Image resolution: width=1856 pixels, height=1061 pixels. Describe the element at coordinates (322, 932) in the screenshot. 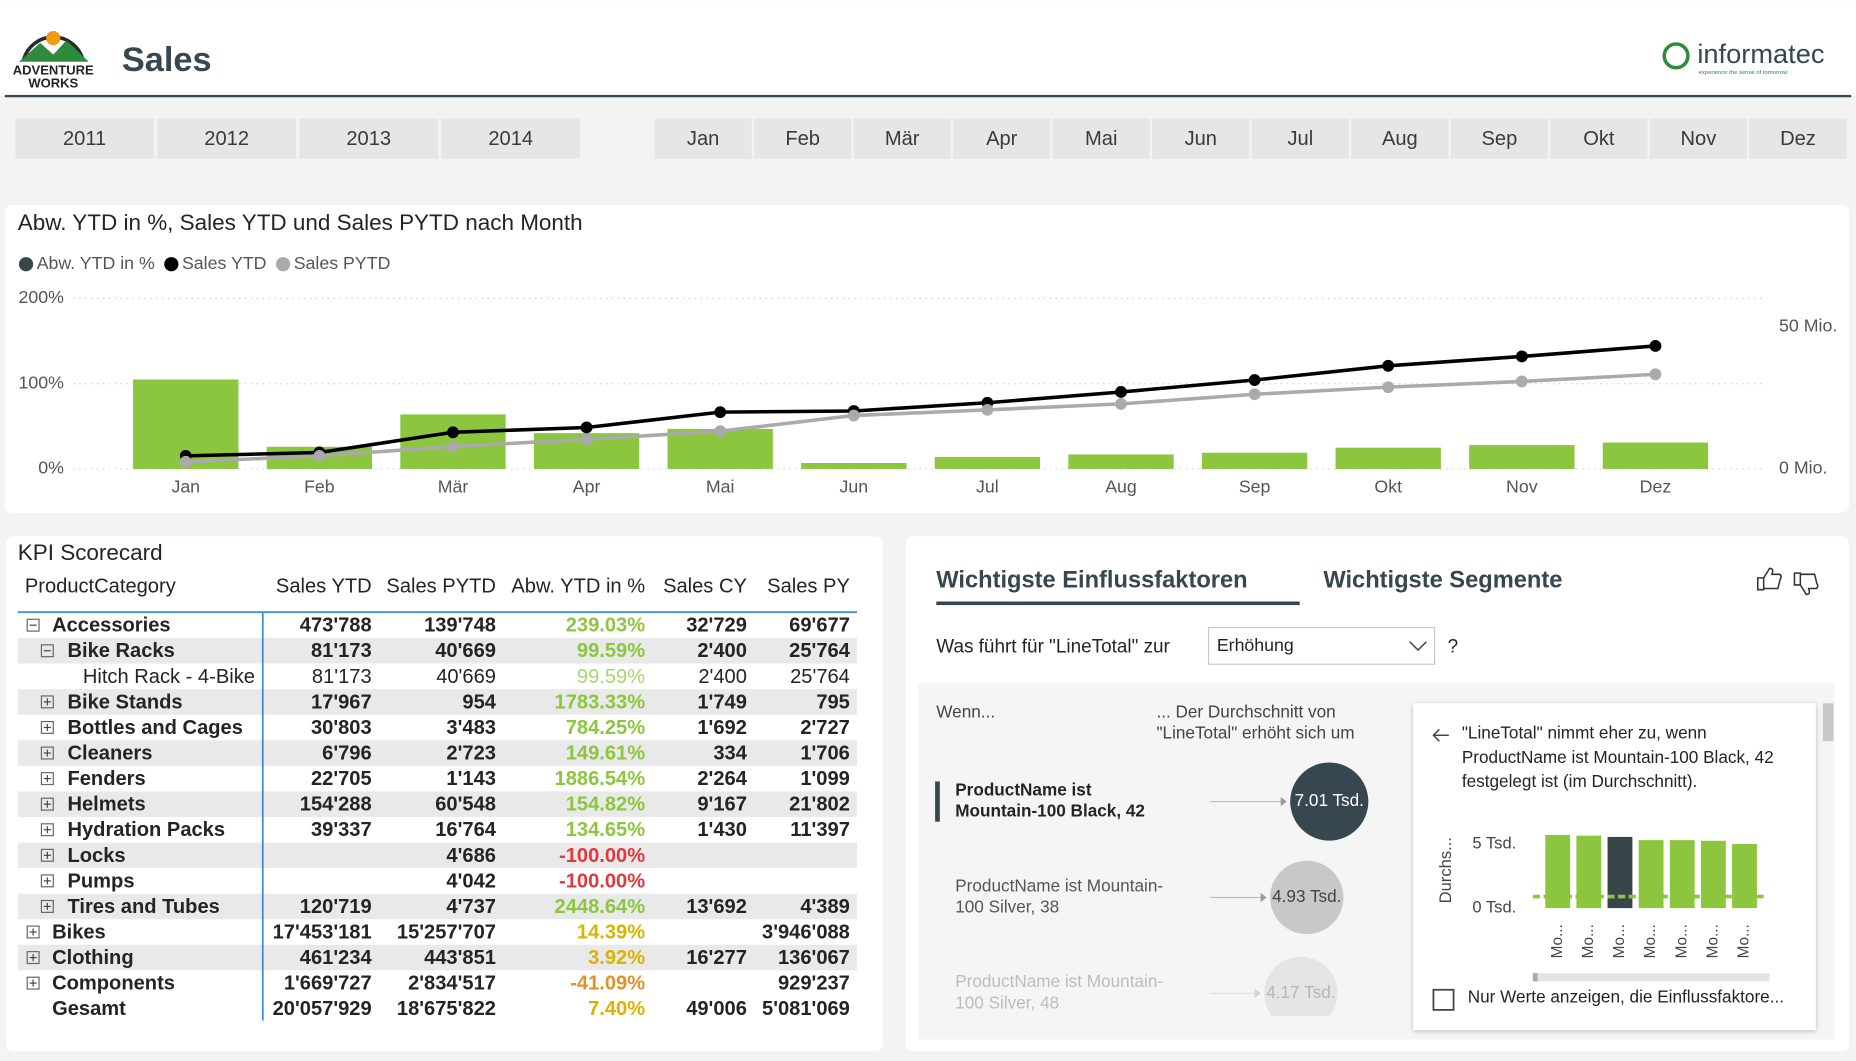

I see `cell: 17'453'181` at that location.